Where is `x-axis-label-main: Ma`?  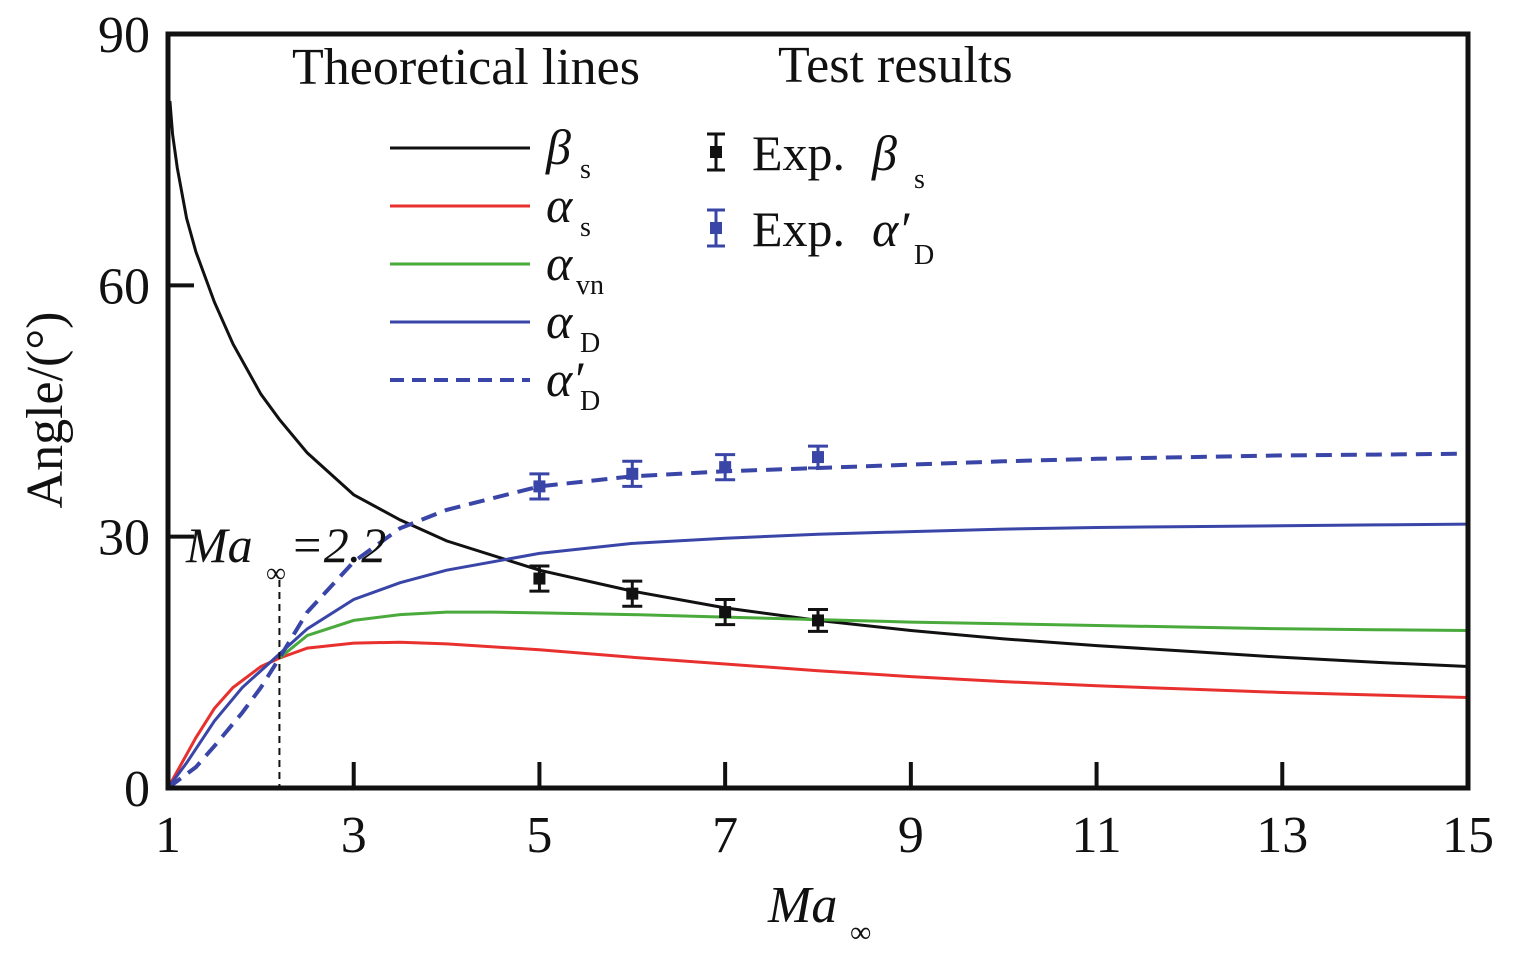 x-axis-label-main: Ma is located at coordinates (802, 905).